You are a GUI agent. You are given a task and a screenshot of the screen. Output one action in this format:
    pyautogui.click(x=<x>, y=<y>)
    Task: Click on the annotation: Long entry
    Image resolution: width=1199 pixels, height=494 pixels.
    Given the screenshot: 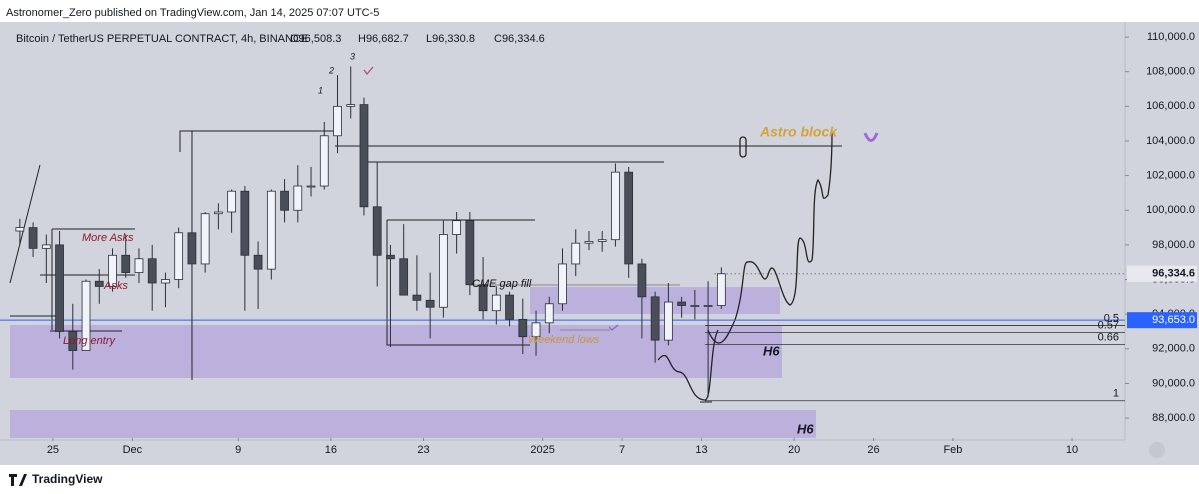 What is the action you would take?
    pyautogui.click(x=89, y=341)
    